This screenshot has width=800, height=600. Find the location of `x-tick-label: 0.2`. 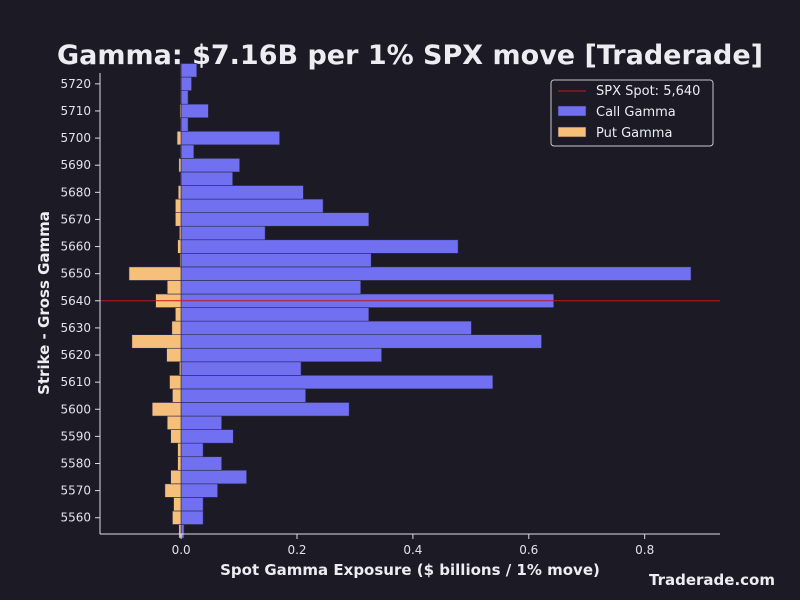

x-tick-label: 0.2 is located at coordinates (296, 550).